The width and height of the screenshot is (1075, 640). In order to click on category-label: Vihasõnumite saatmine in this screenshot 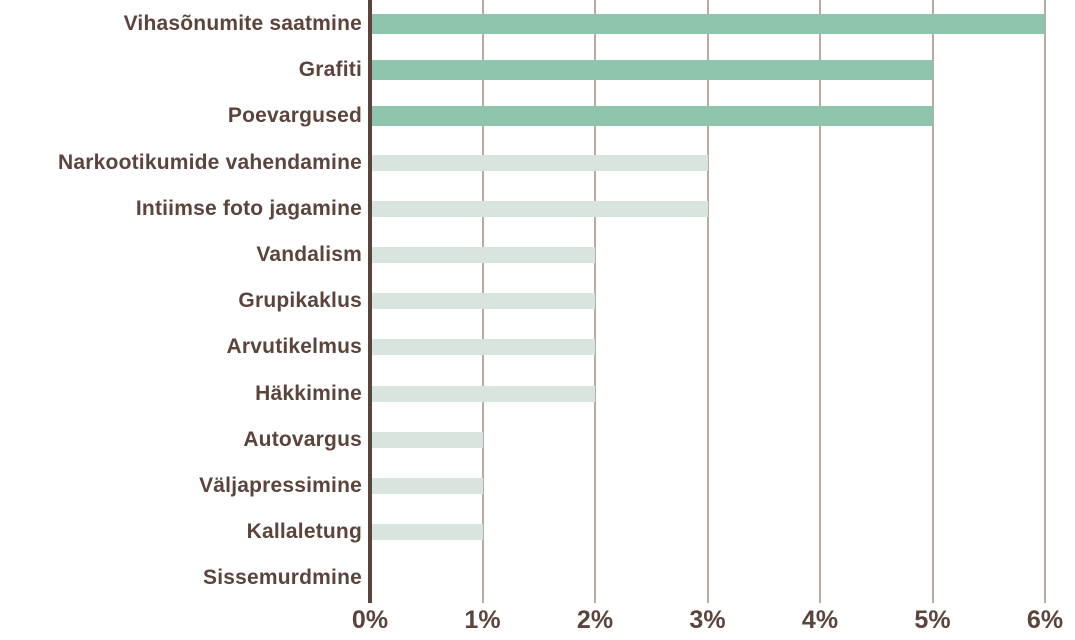, I will do `click(242, 23)`.